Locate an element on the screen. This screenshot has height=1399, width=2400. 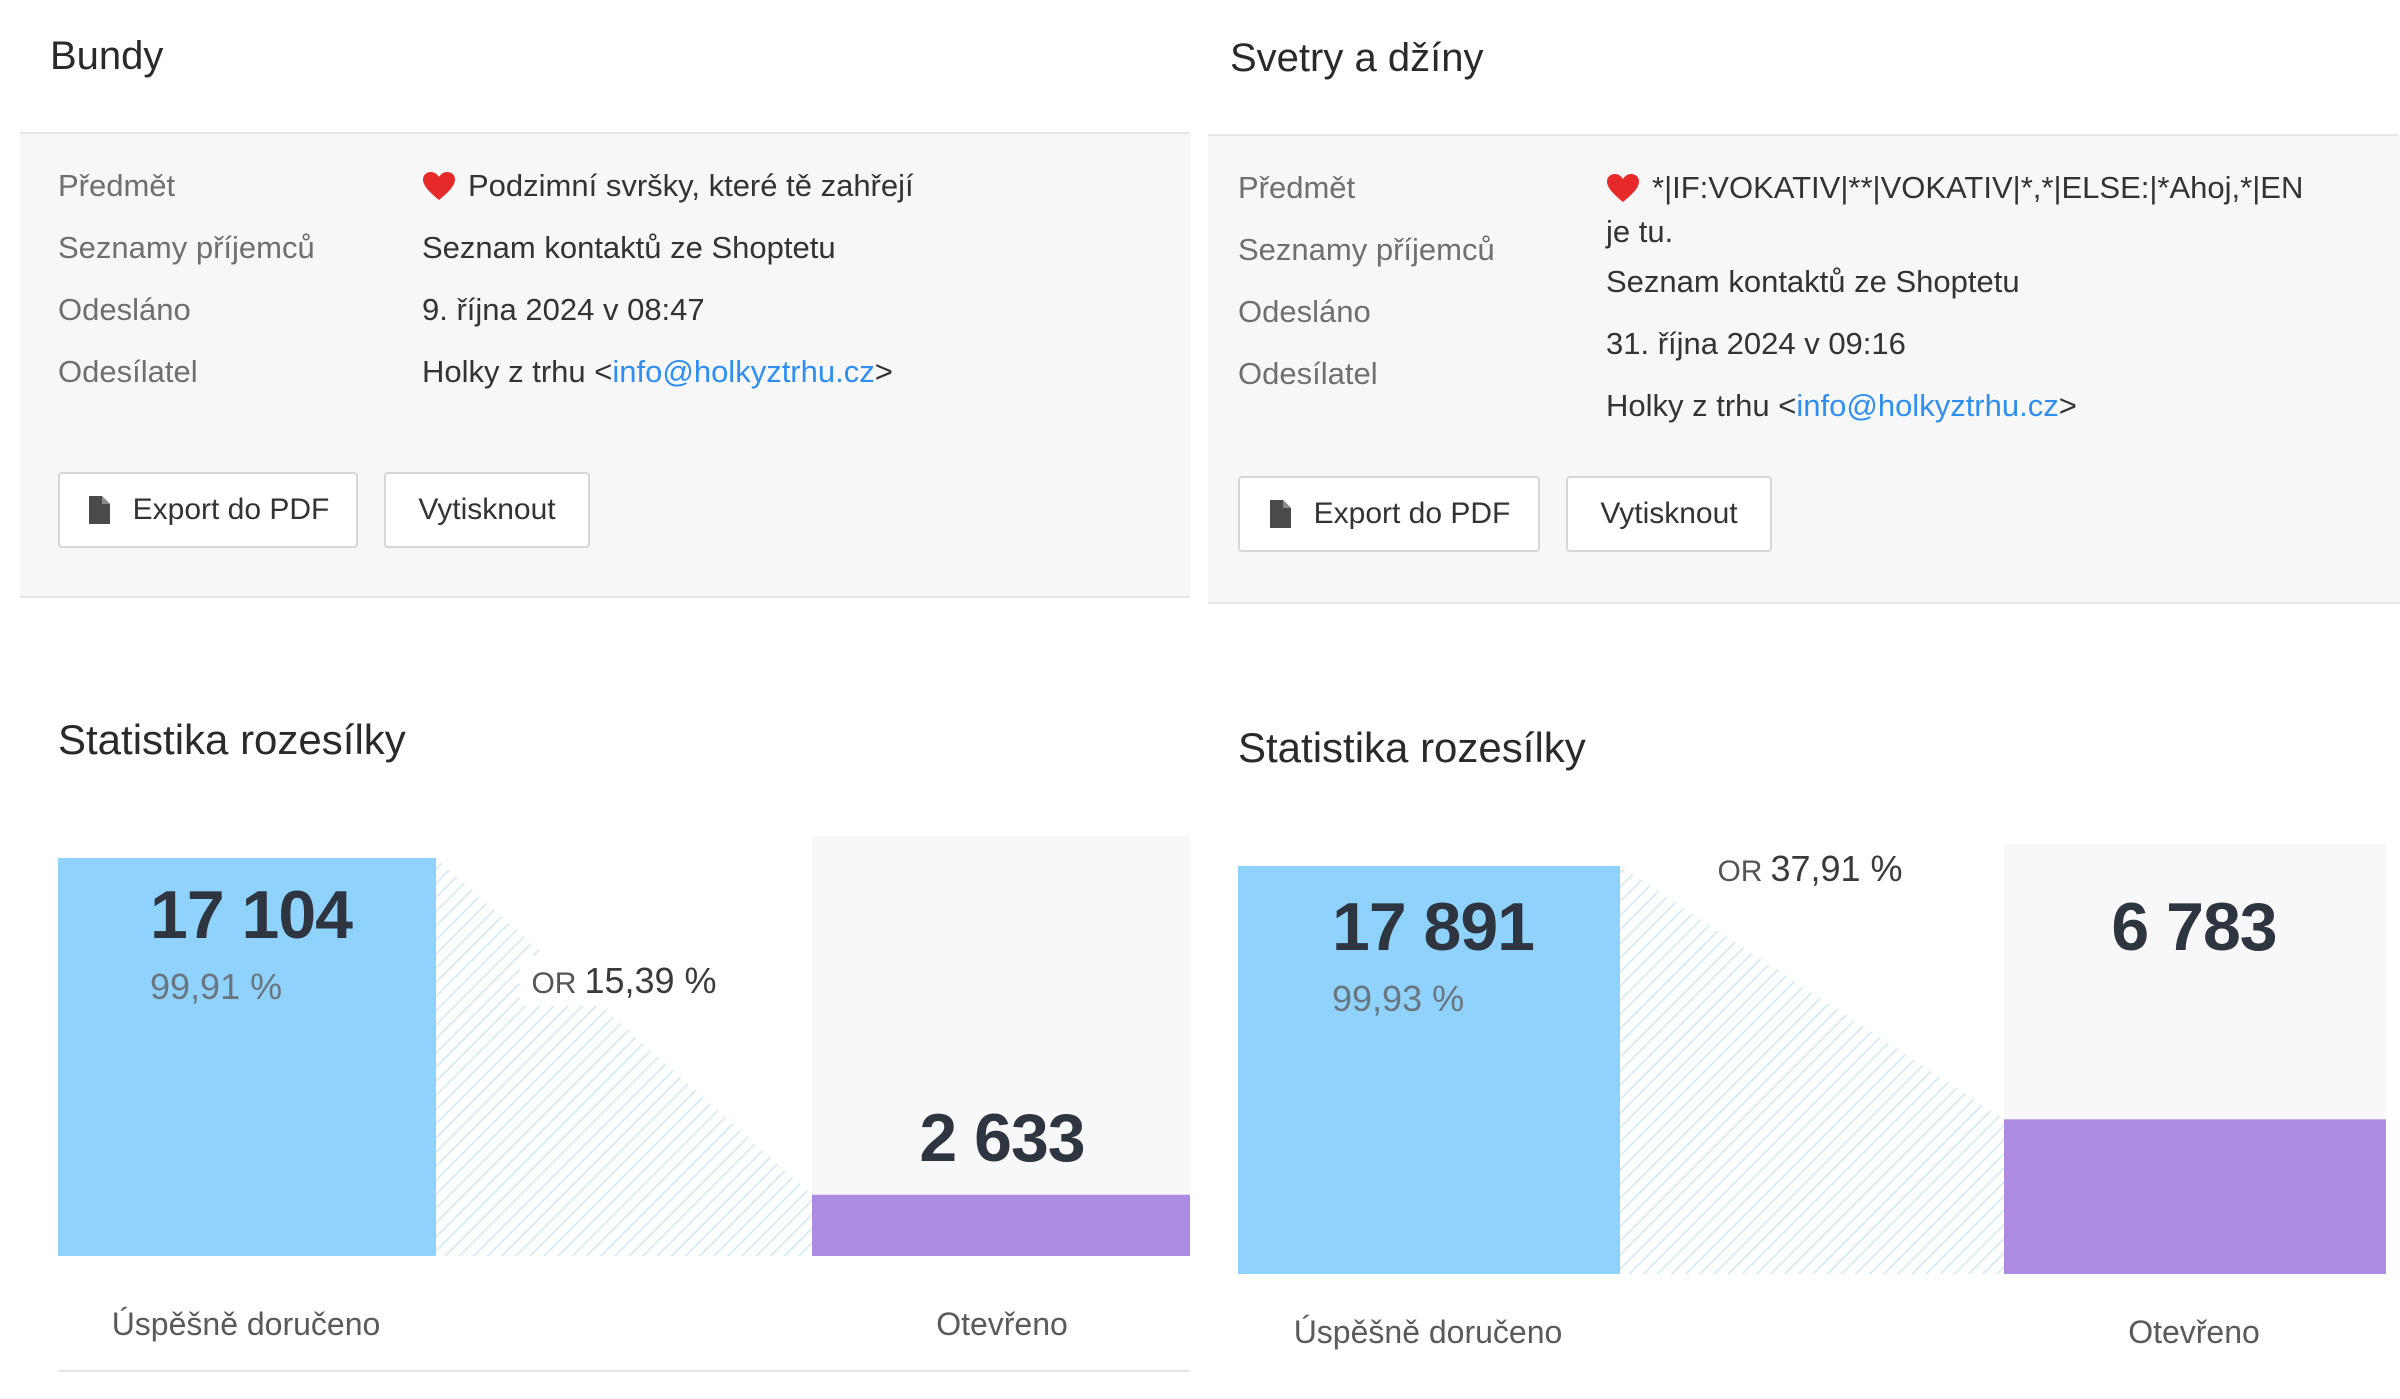
open-rate-label: OR 37,91 % is located at coordinates (1810, 869).